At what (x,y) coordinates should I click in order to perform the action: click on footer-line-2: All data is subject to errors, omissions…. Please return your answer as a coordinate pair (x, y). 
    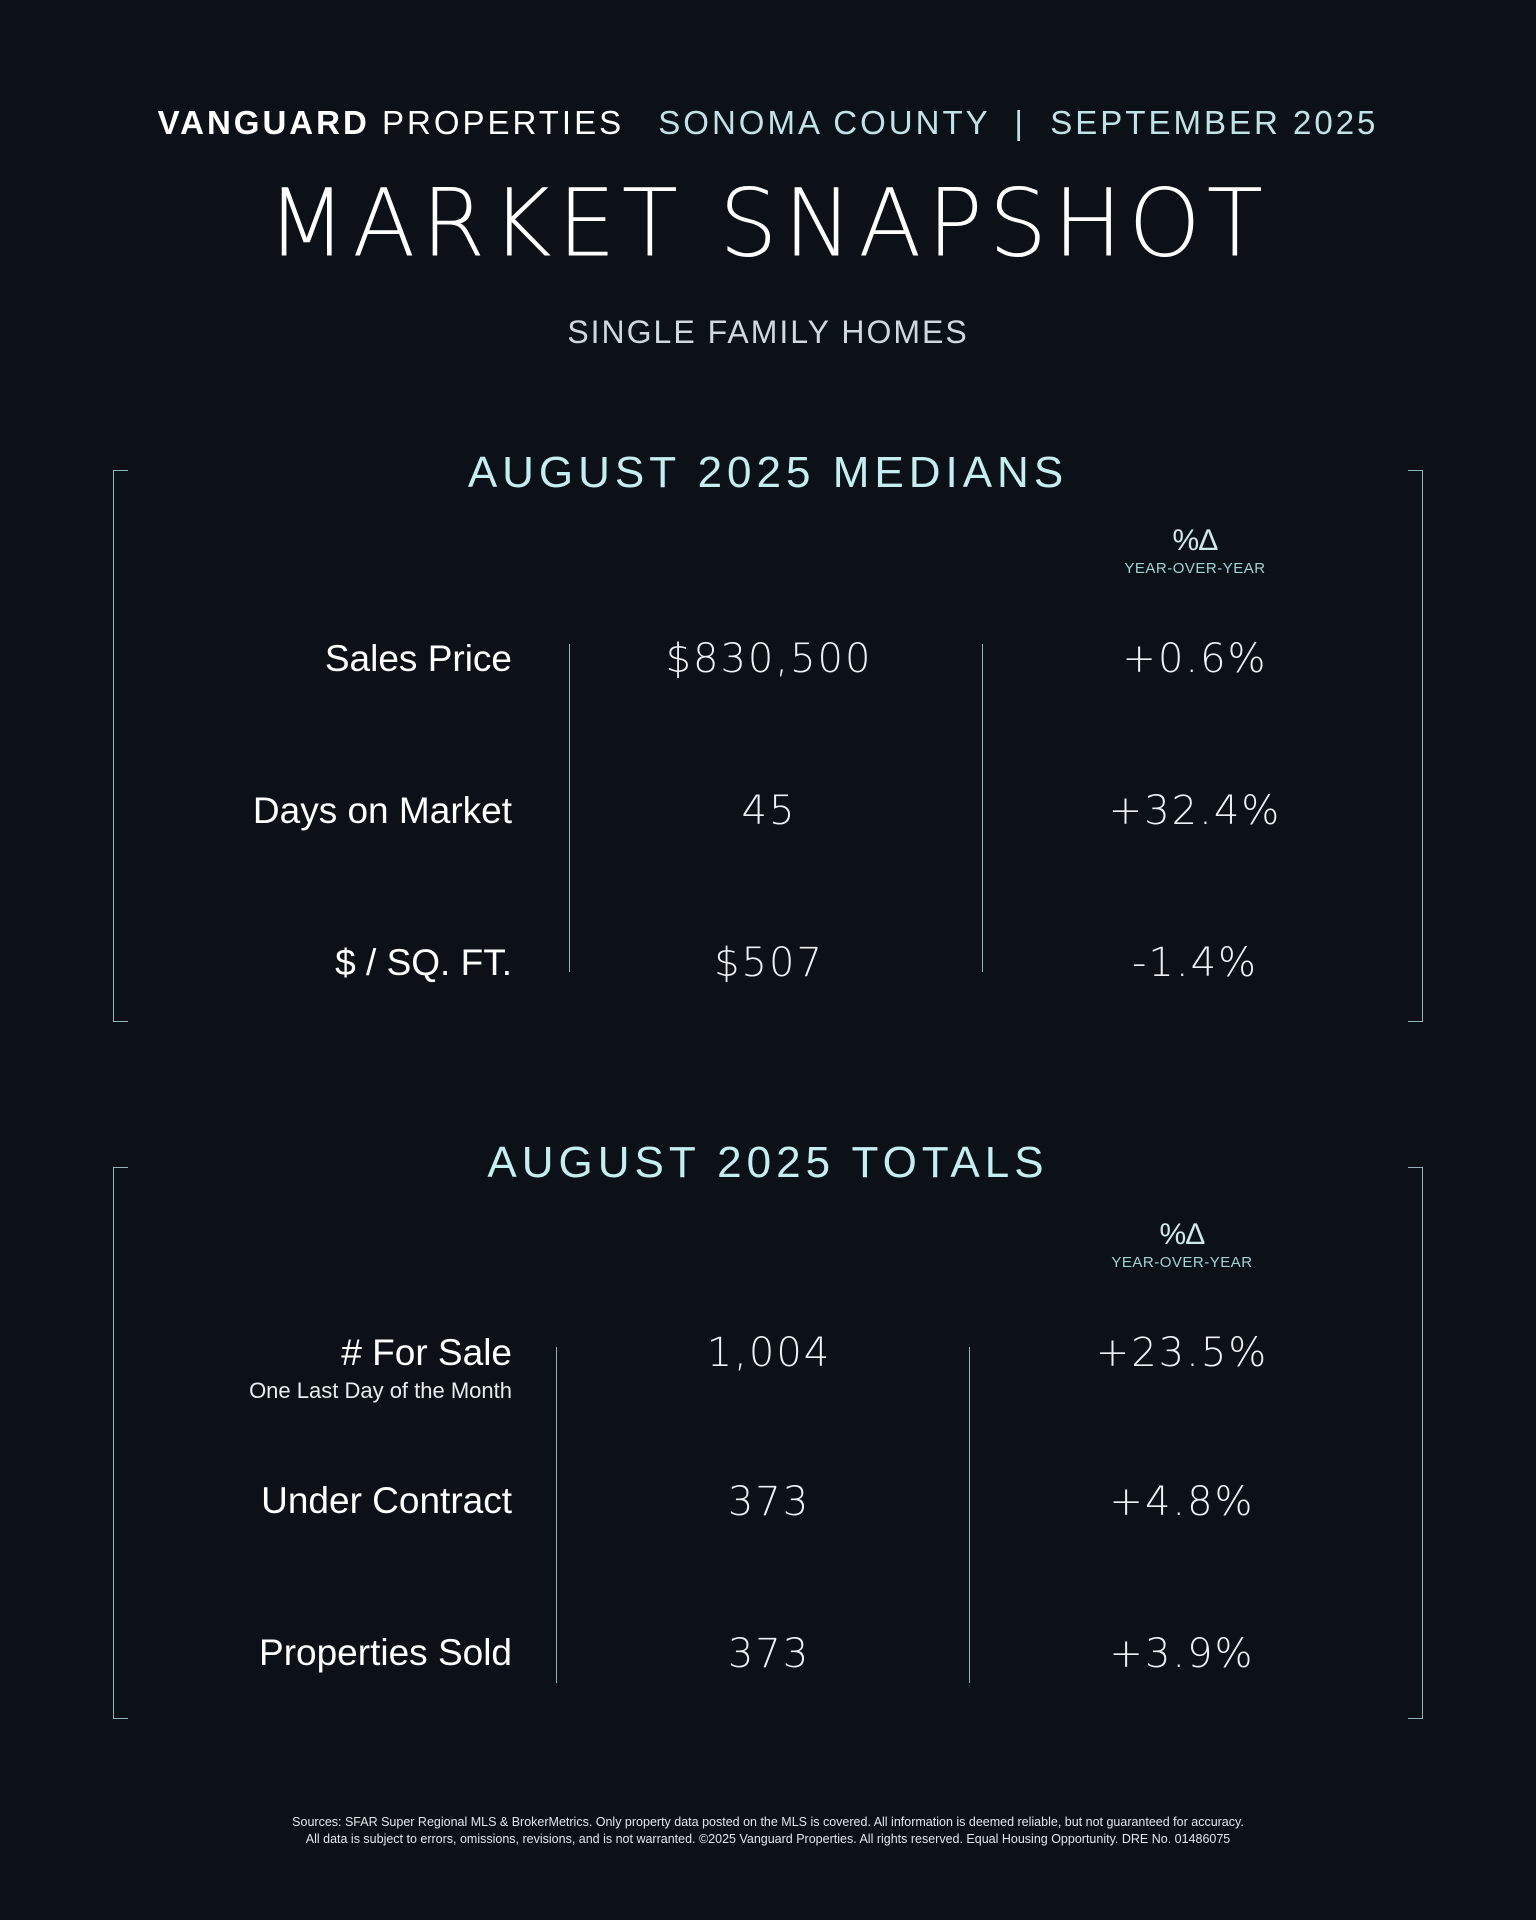
    Looking at the image, I should click on (768, 1839).